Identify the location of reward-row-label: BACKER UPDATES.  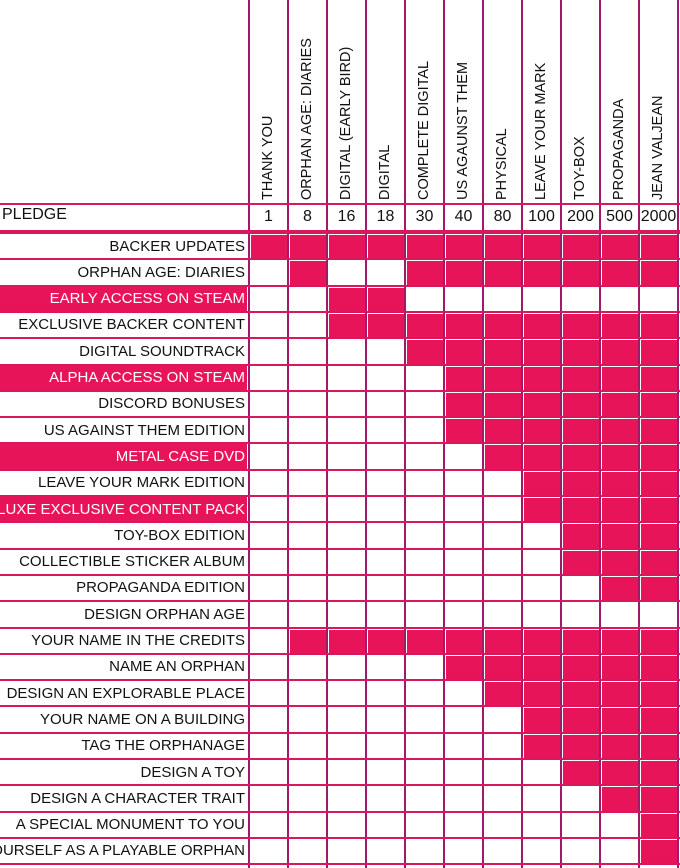
(177, 246).